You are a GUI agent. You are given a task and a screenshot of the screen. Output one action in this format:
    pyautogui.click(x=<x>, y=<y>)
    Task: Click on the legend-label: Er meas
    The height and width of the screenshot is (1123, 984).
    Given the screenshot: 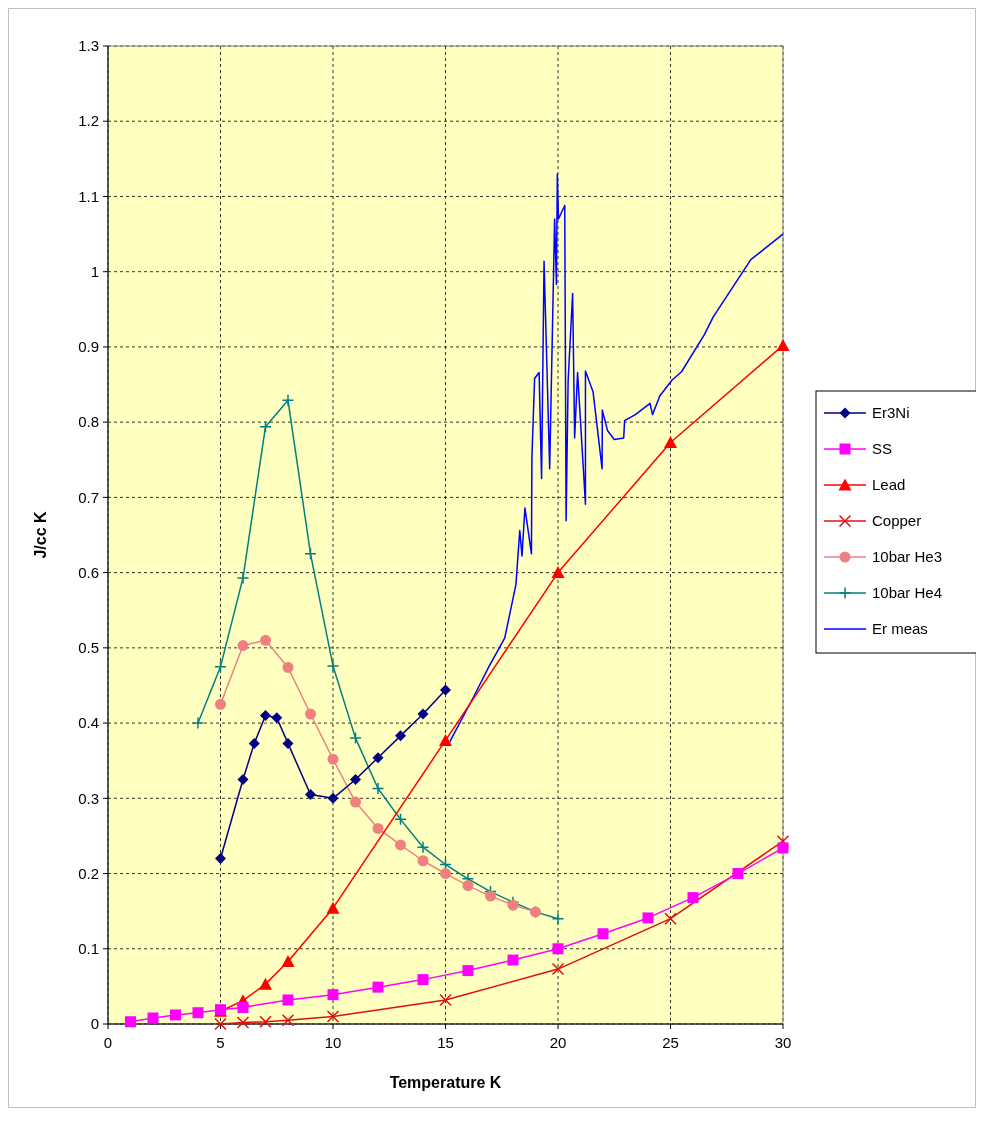 What is the action you would take?
    pyautogui.click(x=900, y=629)
    